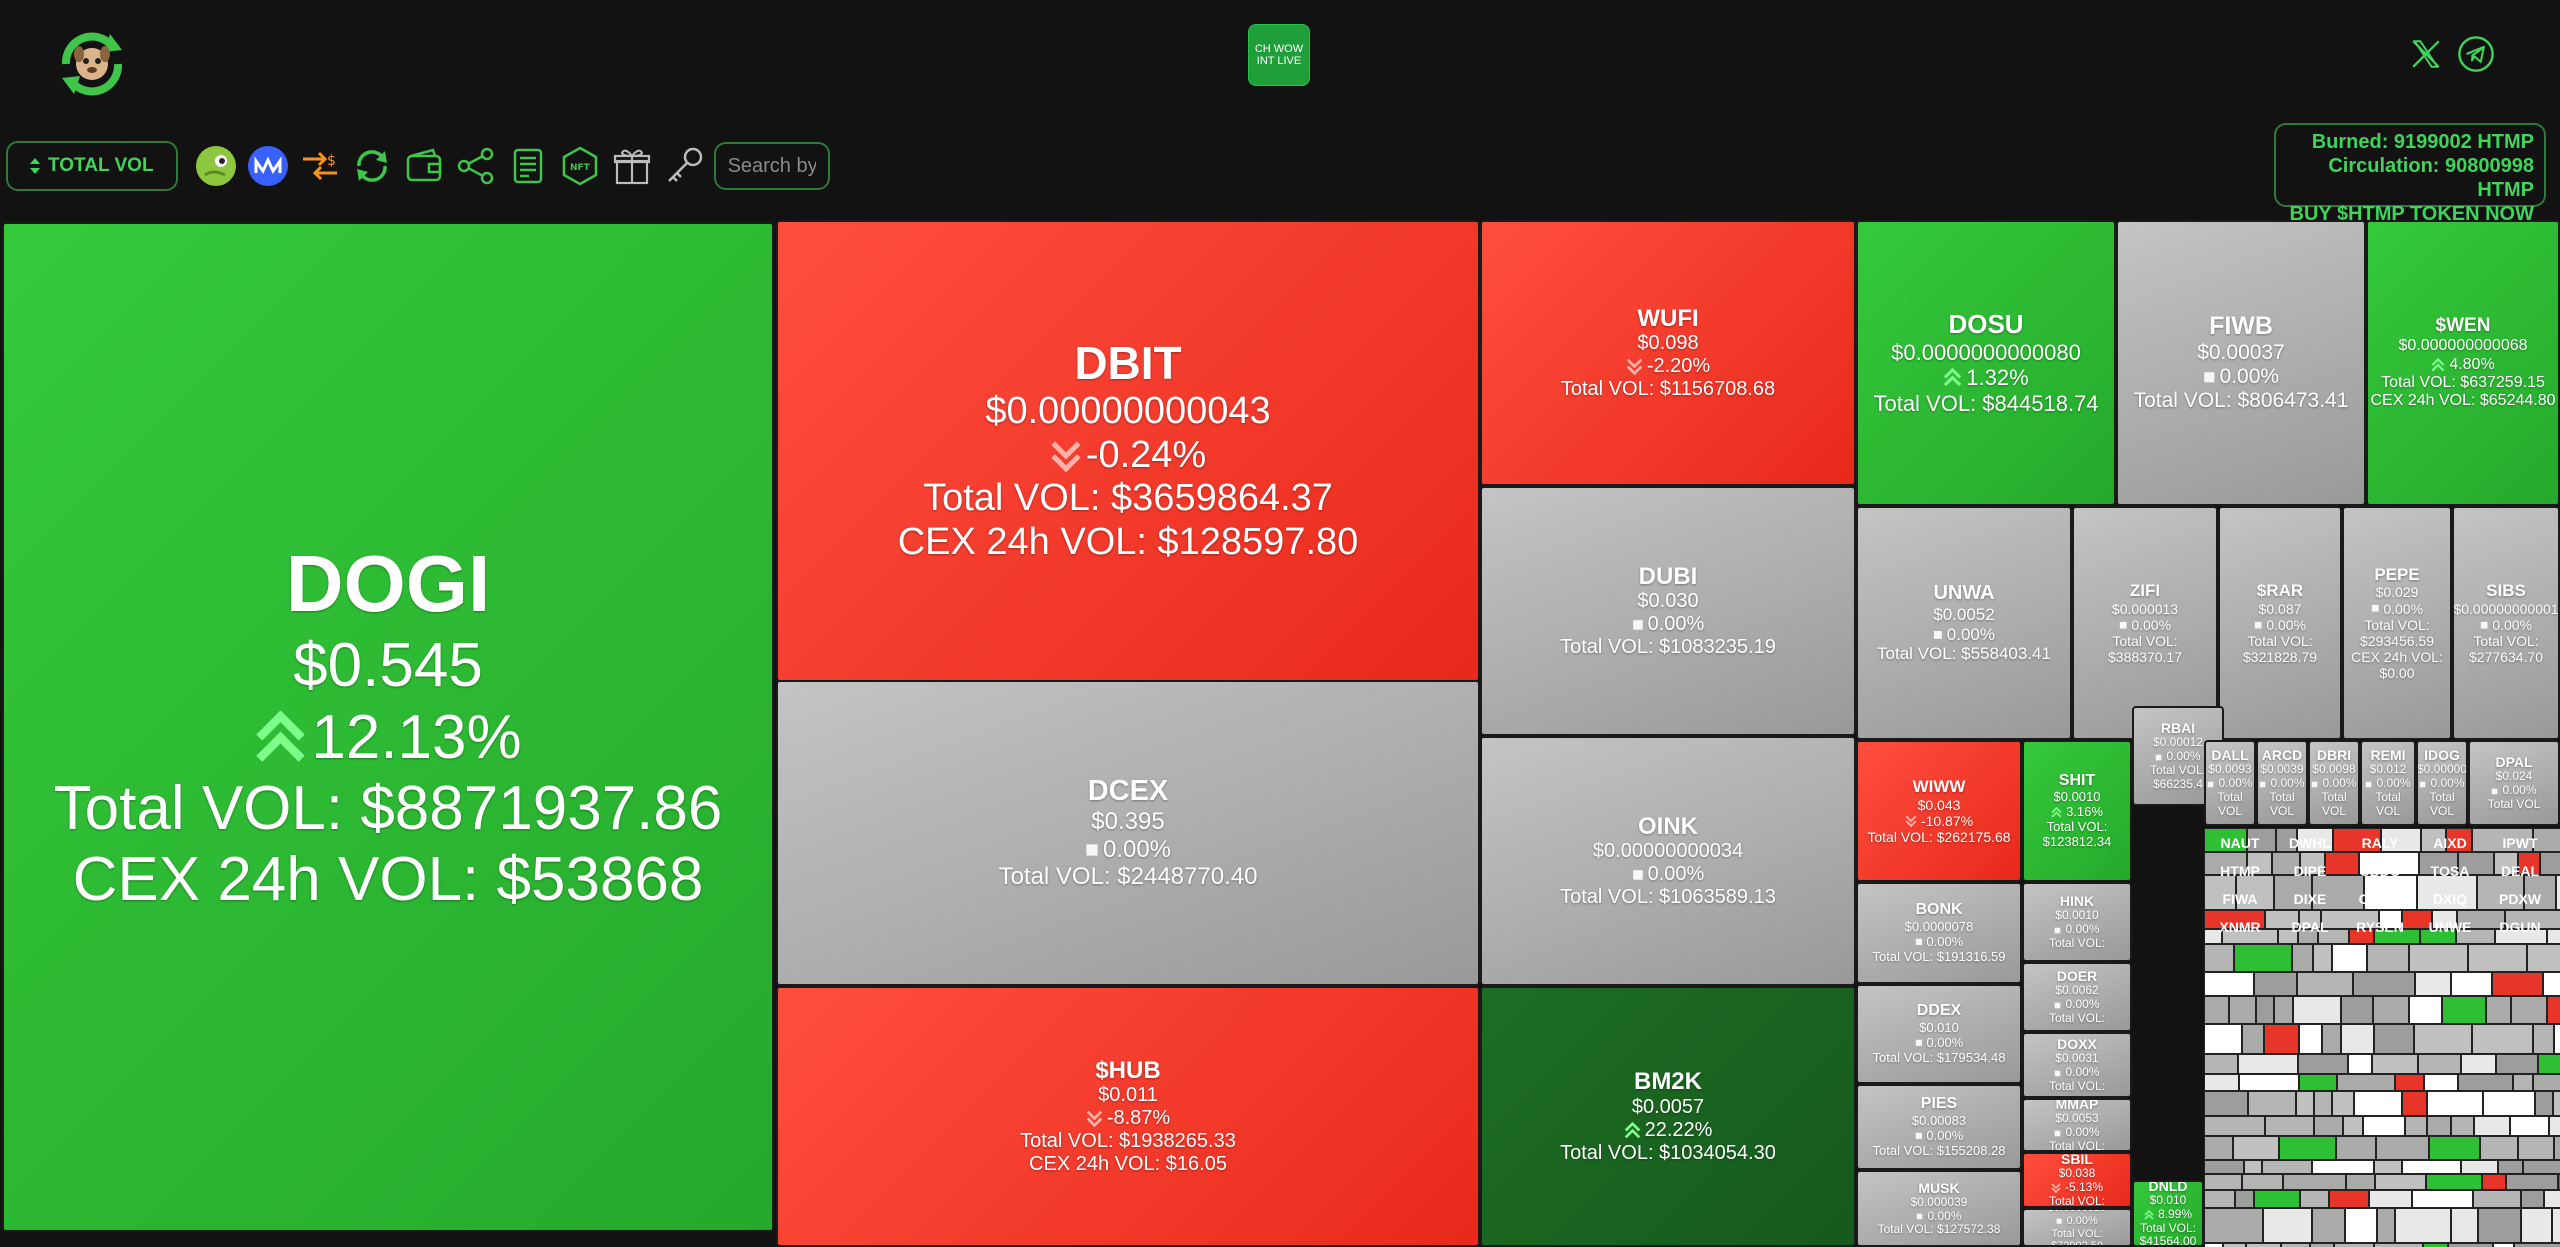  What do you see at coordinates (2077, 811) in the screenshot?
I see `tile-shit: SHIT $0.0010 3.16% Total VOL: $123812.34` at bounding box center [2077, 811].